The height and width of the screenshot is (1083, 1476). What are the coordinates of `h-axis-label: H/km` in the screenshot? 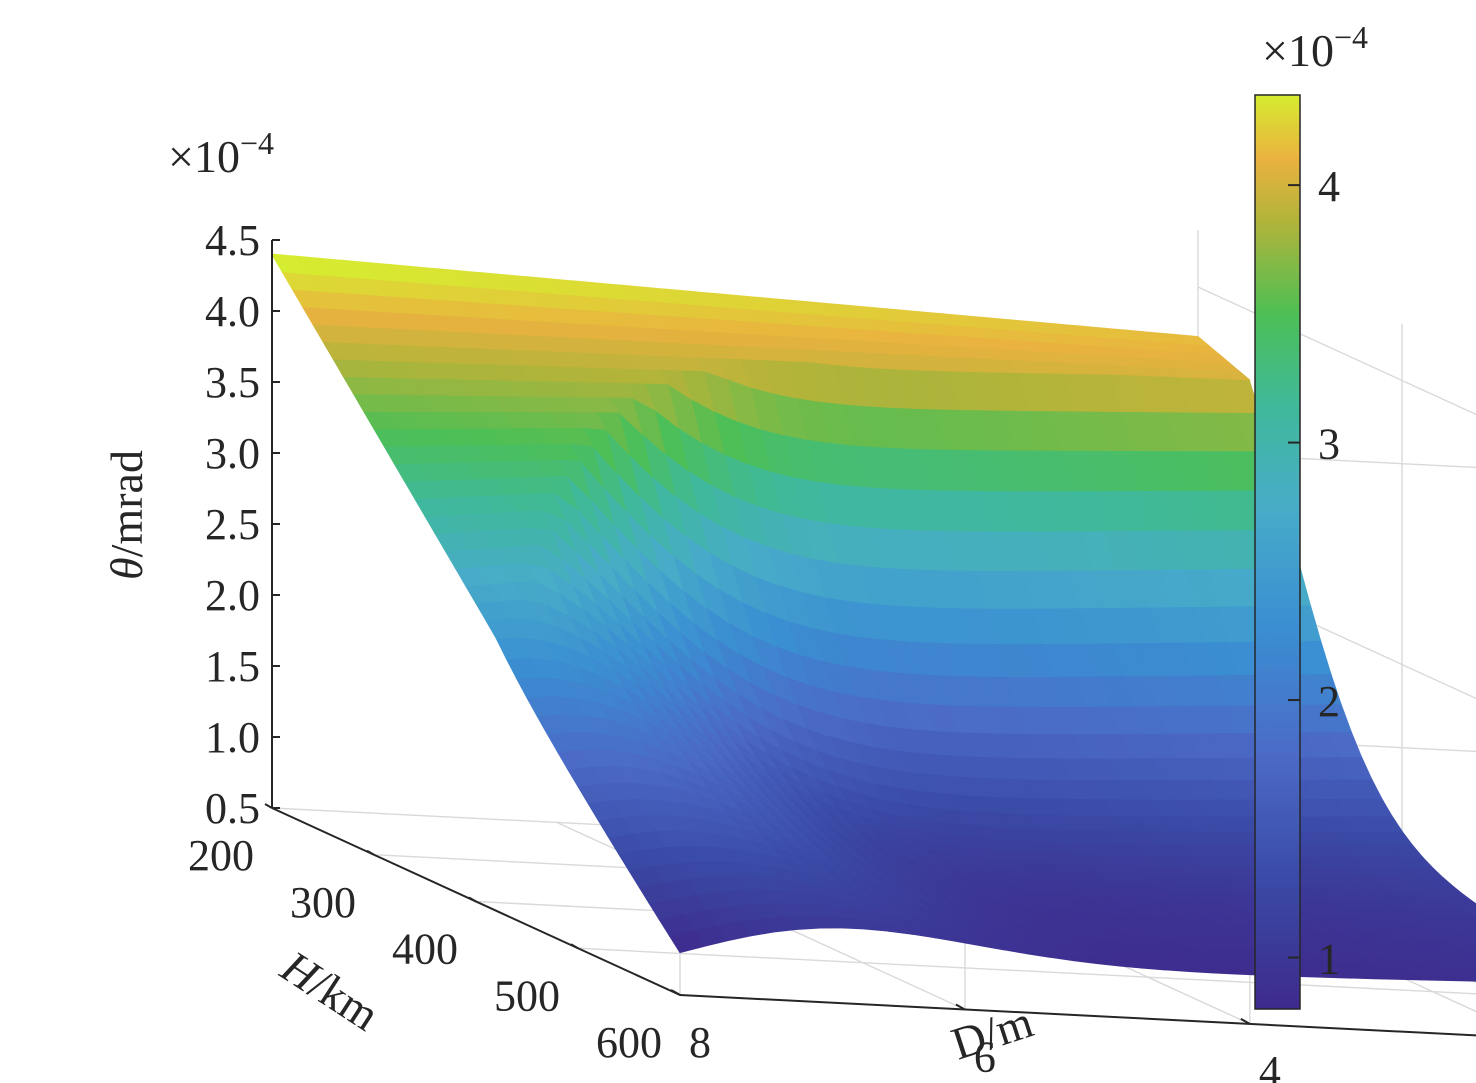 It's located at (330, 990).